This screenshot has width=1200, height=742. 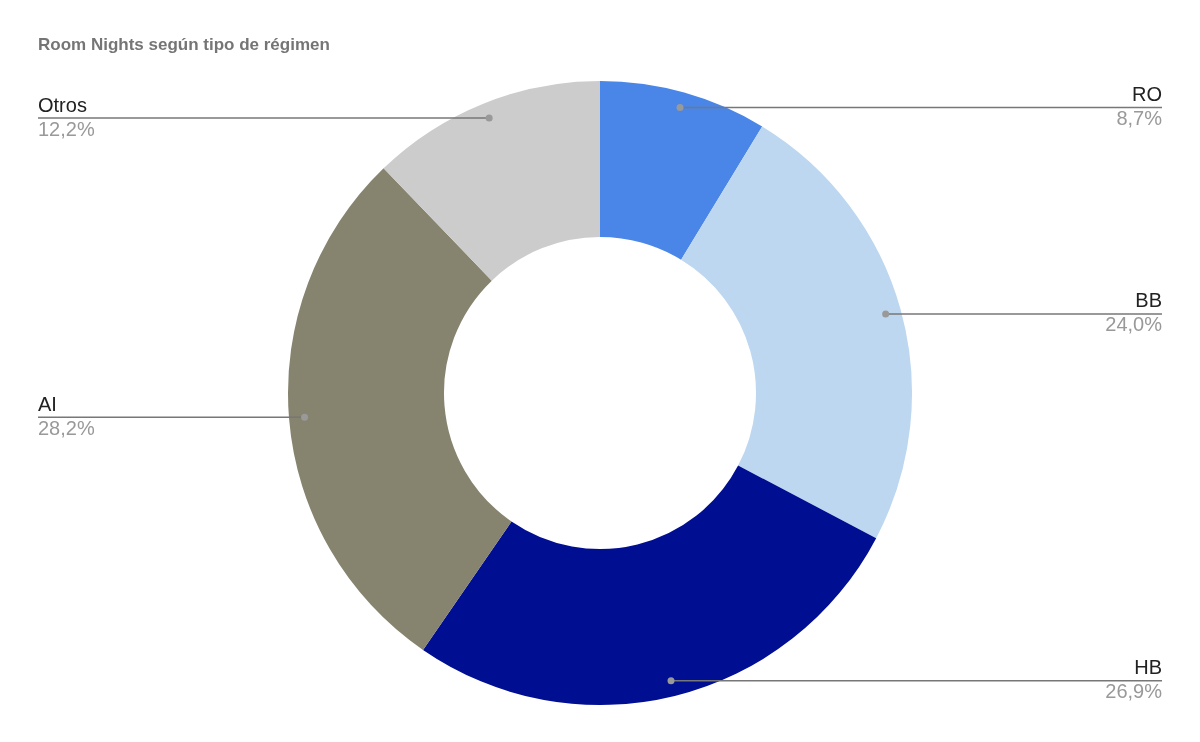 What do you see at coordinates (47, 403) in the screenshot?
I see `slice-label: AI` at bounding box center [47, 403].